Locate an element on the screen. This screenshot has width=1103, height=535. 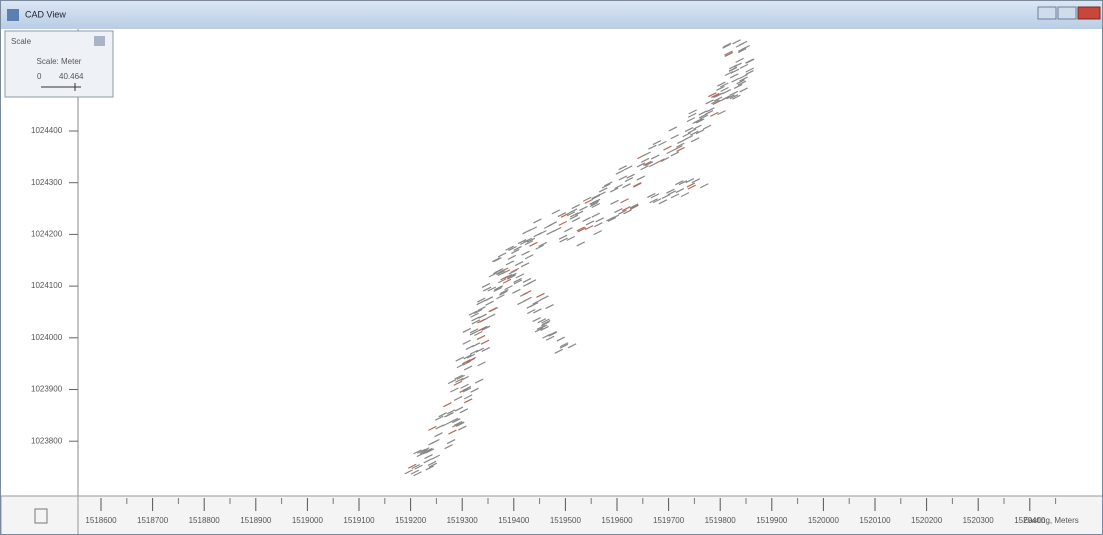
x-tick-label: 1518800 is located at coordinates (205, 520).